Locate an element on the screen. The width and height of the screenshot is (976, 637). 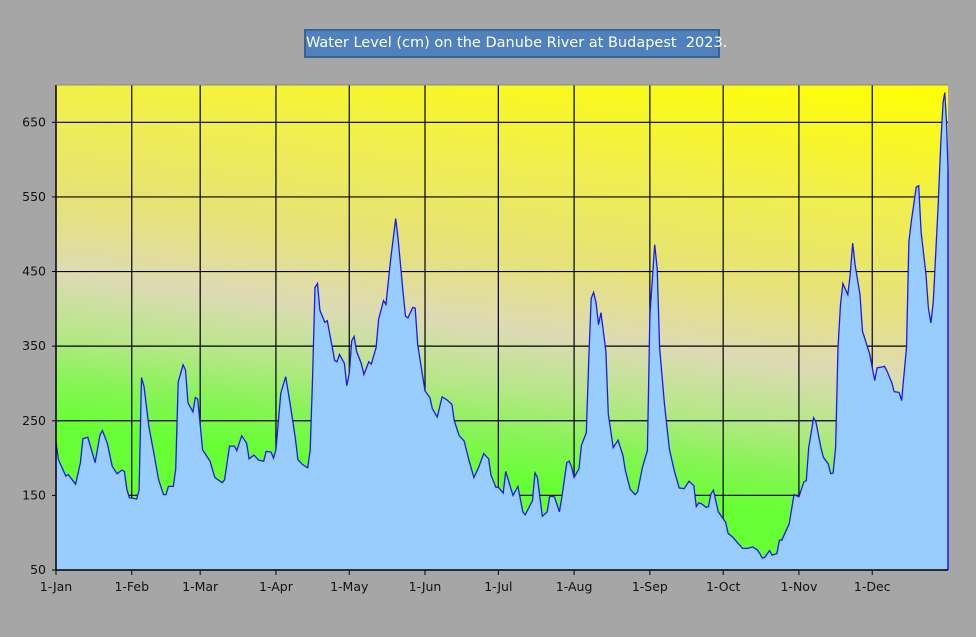
y-tick-label: 550 is located at coordinates (34, 196).